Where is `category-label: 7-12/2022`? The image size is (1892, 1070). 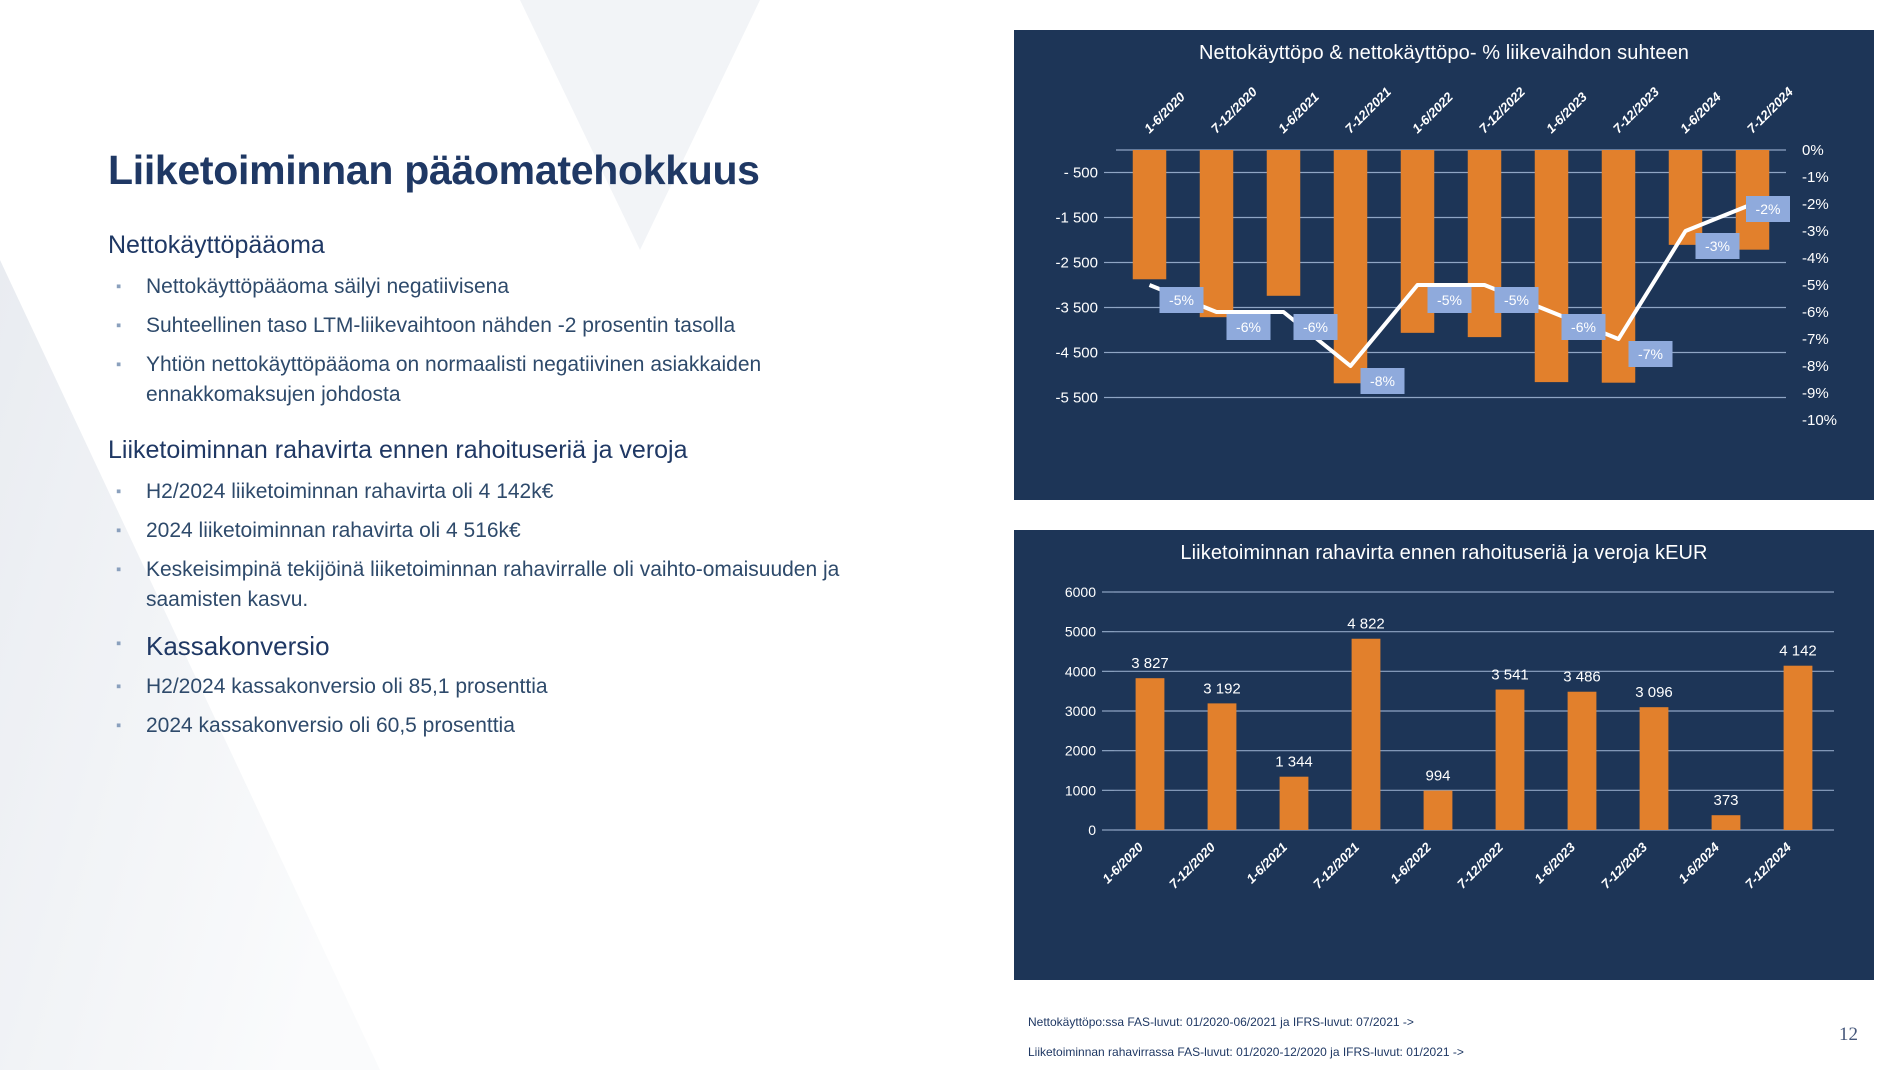 category-label: 7-12/2022 is located at coordinates (1502, 110).